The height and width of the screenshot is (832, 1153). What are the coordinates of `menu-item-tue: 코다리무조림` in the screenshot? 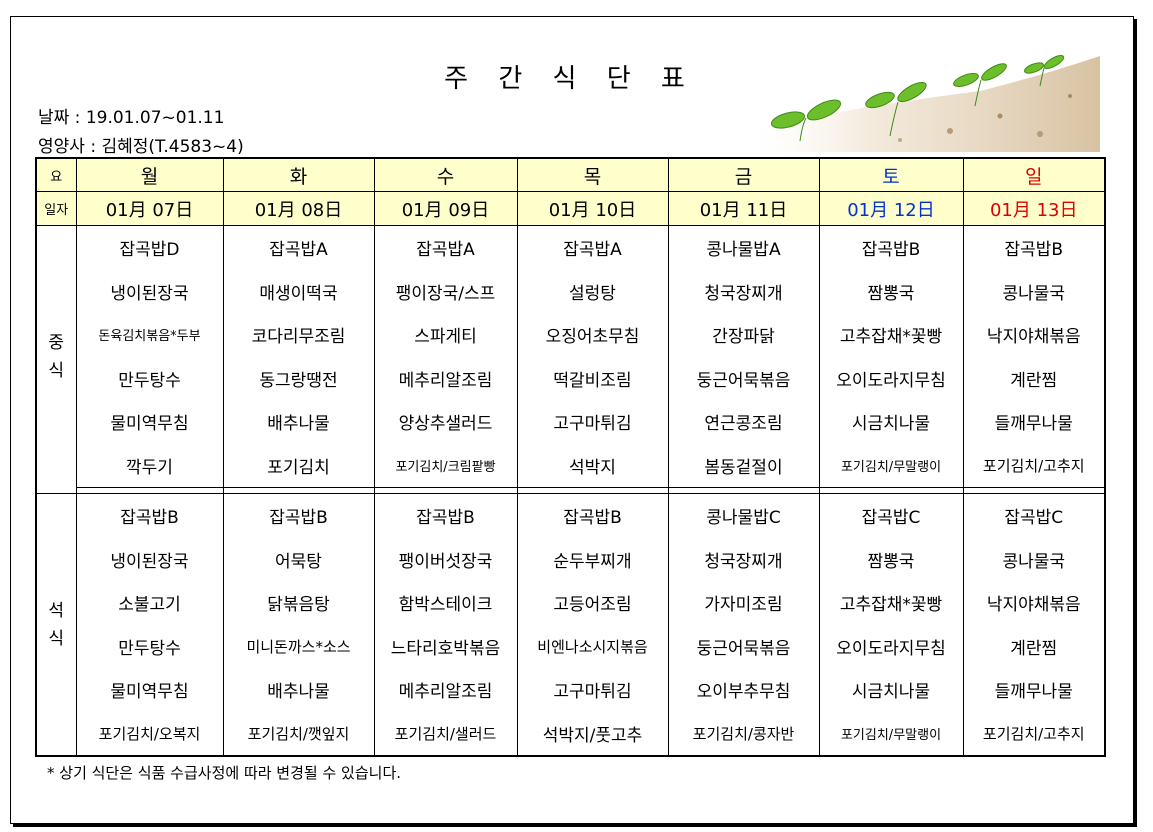 It's located at (299, 335).